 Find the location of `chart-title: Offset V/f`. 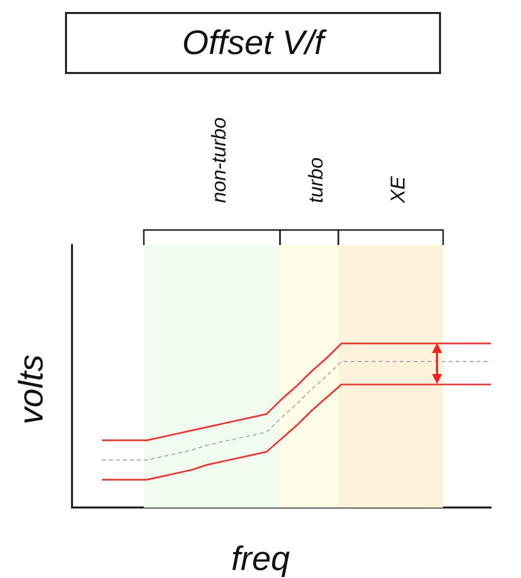

chart-title: Offset V/f is located at coordinates (253, 43).